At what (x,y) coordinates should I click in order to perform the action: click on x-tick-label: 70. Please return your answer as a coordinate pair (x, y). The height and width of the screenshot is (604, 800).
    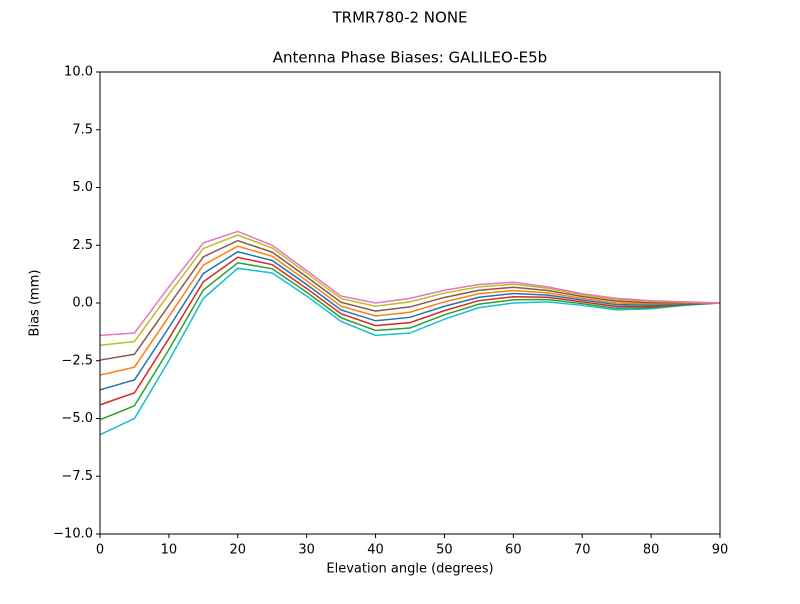
    Looking at the image, I should click on (582, 550).